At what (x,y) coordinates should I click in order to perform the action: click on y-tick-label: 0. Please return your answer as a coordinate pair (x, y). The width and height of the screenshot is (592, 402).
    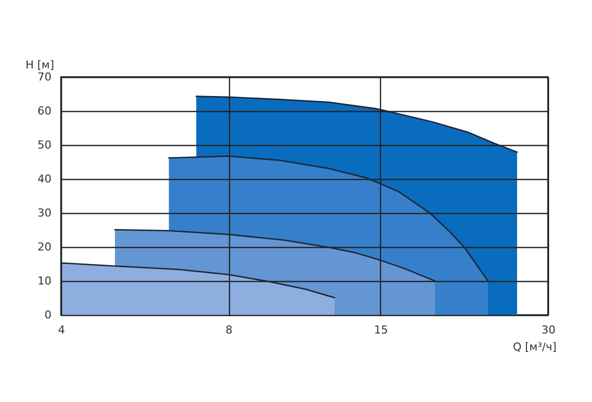
    Looking at the image, I should click on (48, 315).